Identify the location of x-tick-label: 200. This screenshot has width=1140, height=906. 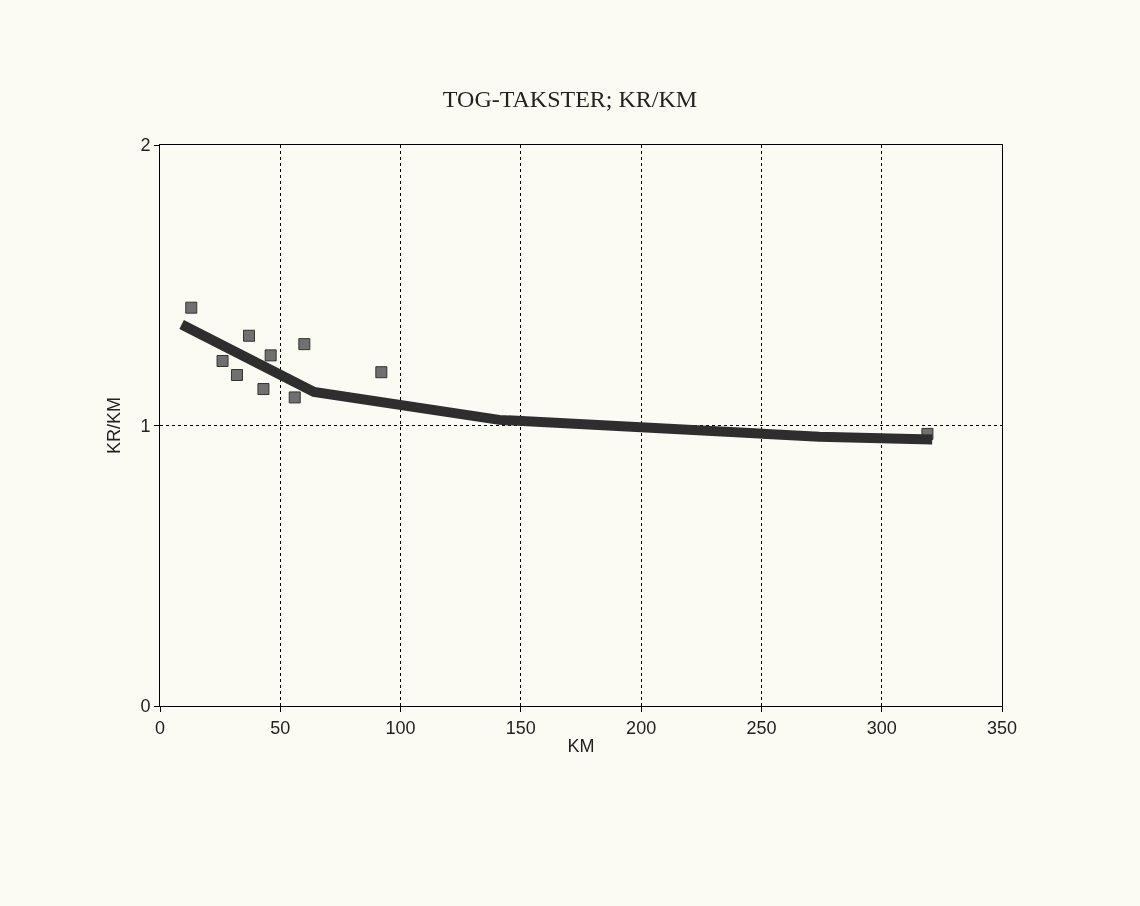
(641, 727).